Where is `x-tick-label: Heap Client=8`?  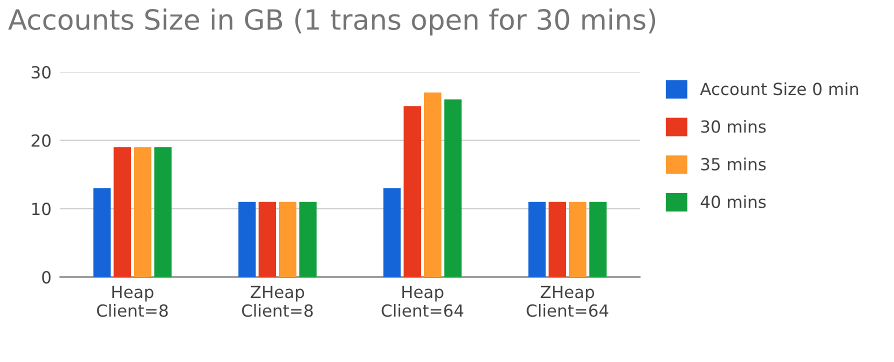
x-tick-label: Heap Client=8 is located at coordinates (132, 301).